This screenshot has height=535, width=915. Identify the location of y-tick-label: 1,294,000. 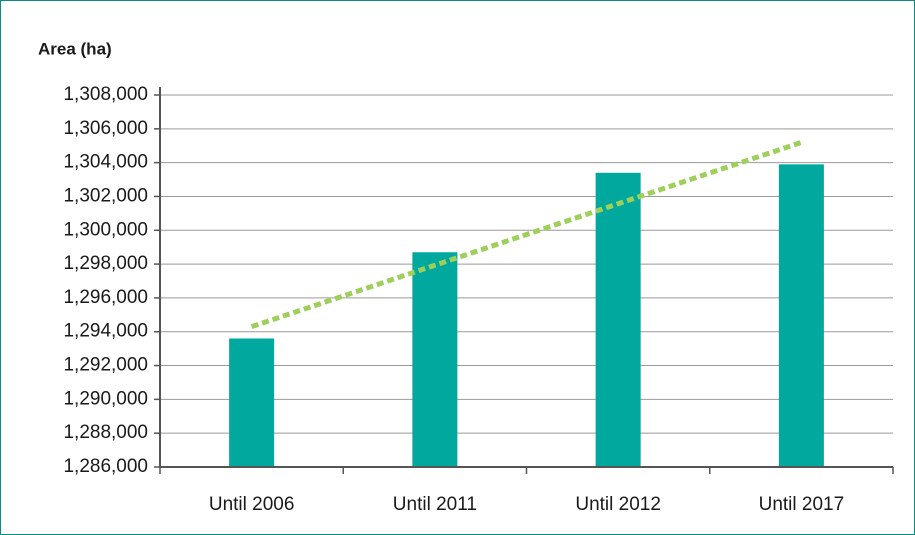
(105, 331).